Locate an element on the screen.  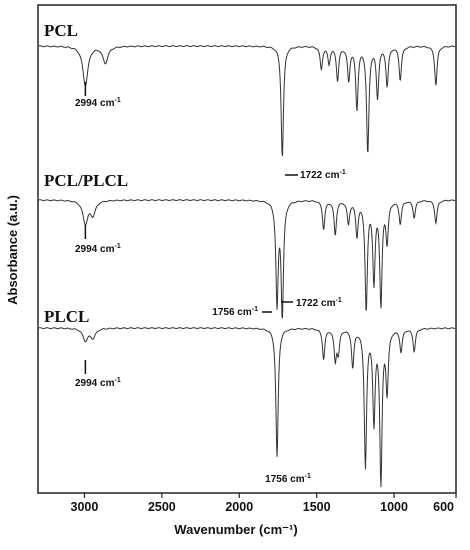
x-axis-ticks: 3000 2500 2000 1500 1000 600 is located at coordinates (264, 503).